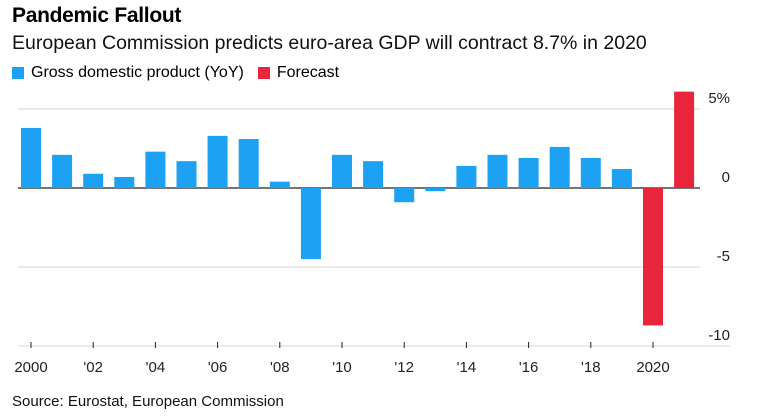 This screenshot has width=760, height=418. Describe the element at coordinates (263, 73) in the screenshot. I see `legend-swatch-forecast` at that location.